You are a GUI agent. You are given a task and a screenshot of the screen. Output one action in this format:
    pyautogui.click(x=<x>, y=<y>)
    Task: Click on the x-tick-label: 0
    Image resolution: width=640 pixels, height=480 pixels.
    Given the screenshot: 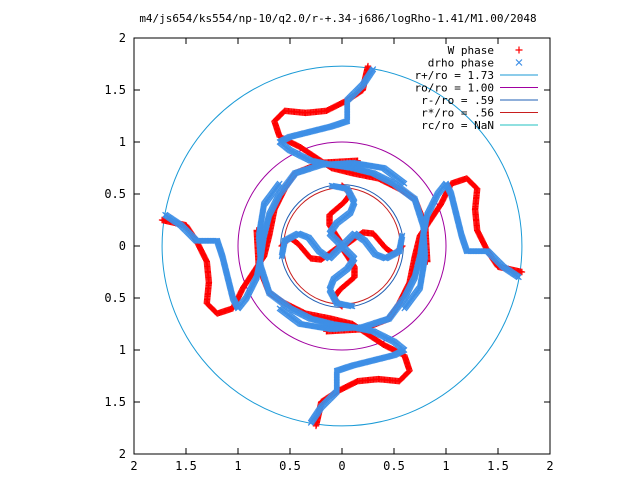 What is the action you would take?
    pyautogui.click(x=341, y=466)
    